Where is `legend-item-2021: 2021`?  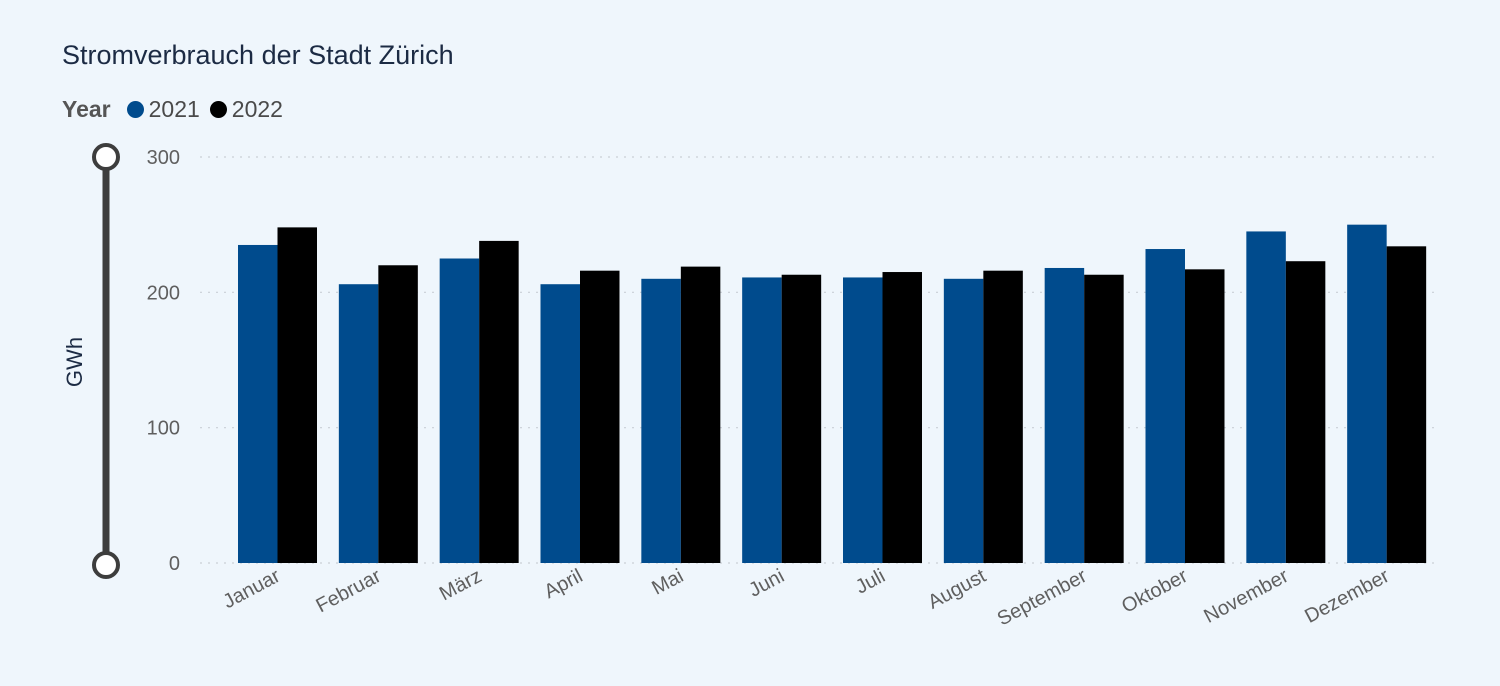
legend-item-2021: 2021 is located at coordinates (163, 109).